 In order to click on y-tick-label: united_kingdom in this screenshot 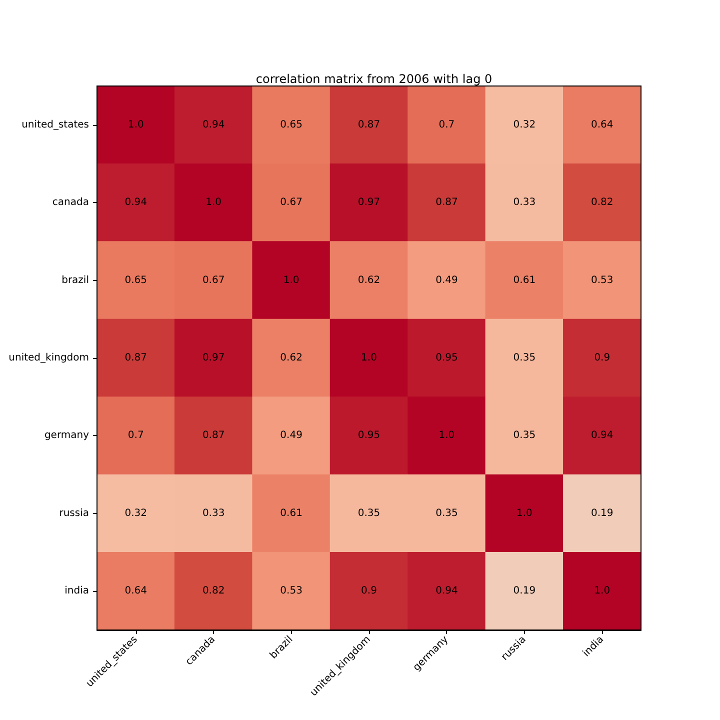, I will do `click(48, 358)`.